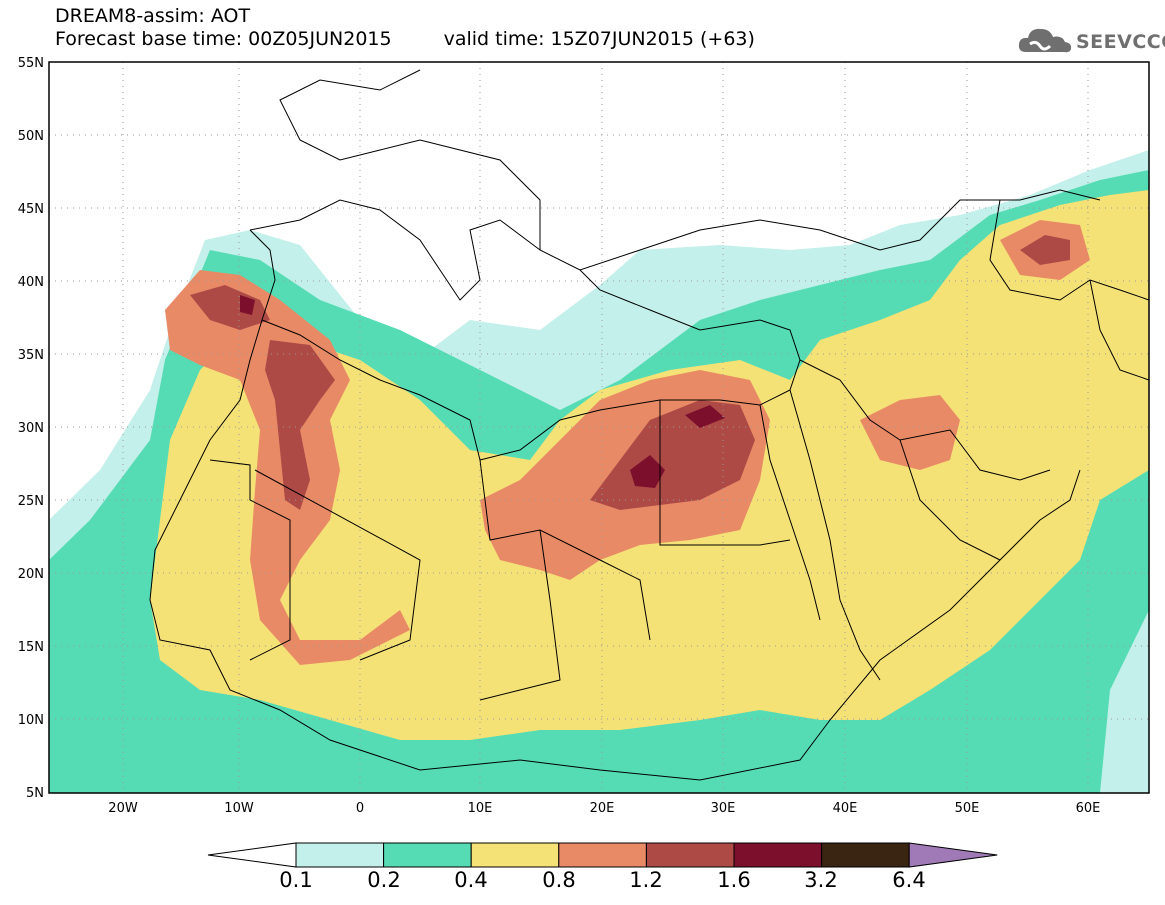 The width and height of the screenshot is (1165, 905). Describe the element at coordinates (35, 793) in the screenshot. I see `lat-tick-5n: 5N` at that location.